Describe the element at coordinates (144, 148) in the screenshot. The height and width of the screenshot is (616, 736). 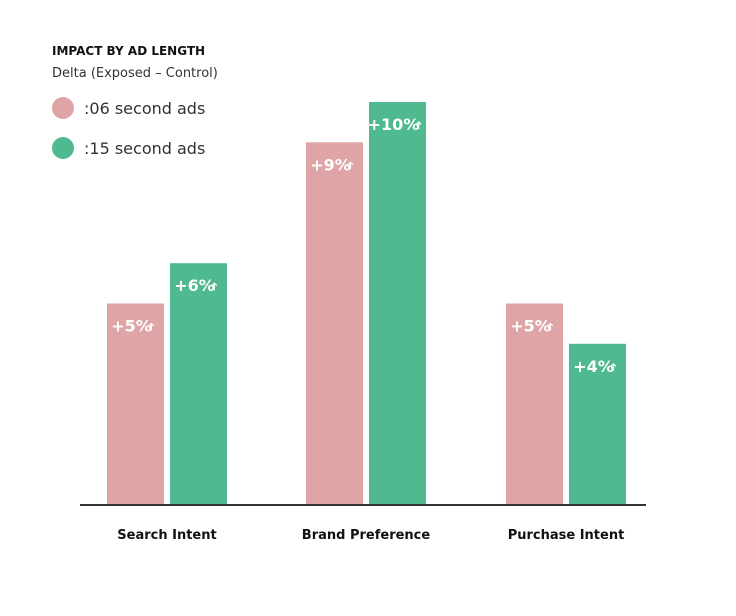
I see `legend-label-15-second-ads: :15 second ads` at that location.